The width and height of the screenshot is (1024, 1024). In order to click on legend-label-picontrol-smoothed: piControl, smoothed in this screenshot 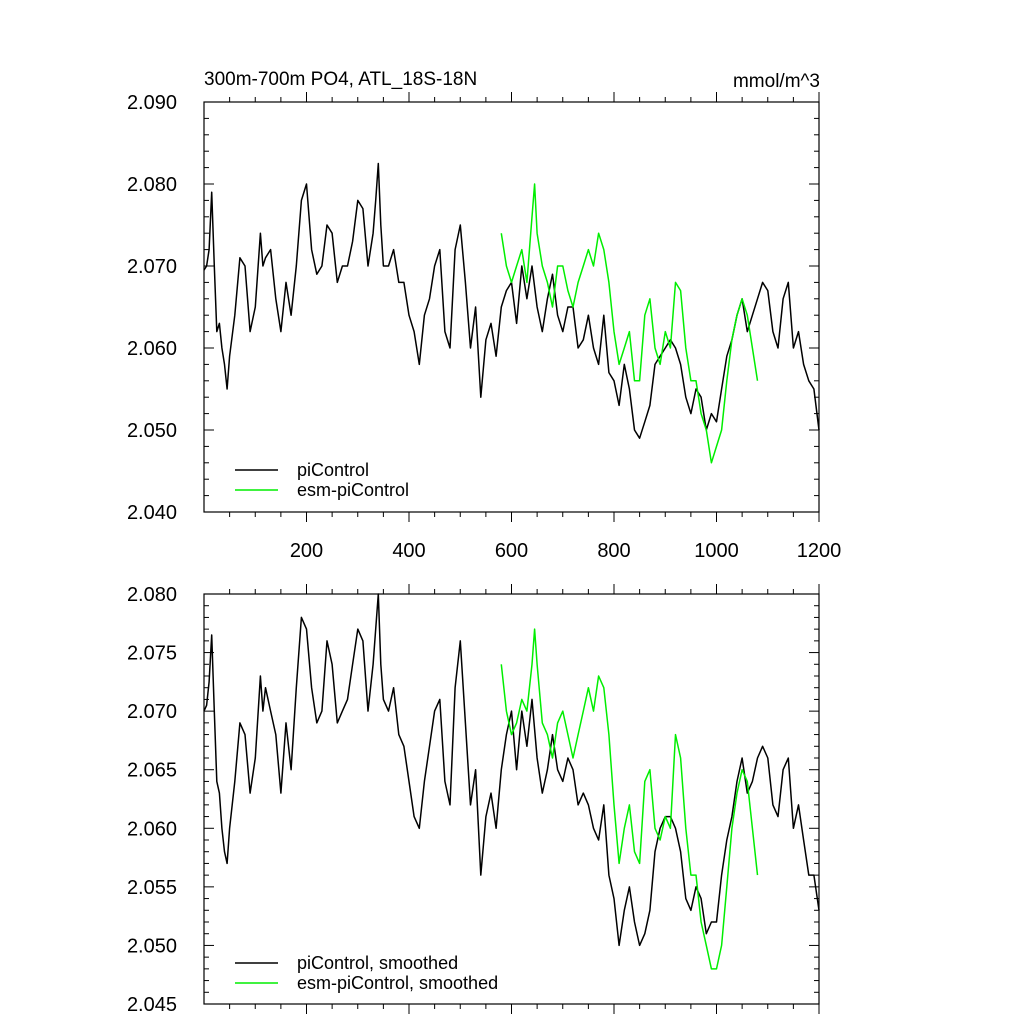, I will do `click(377, 963)`.